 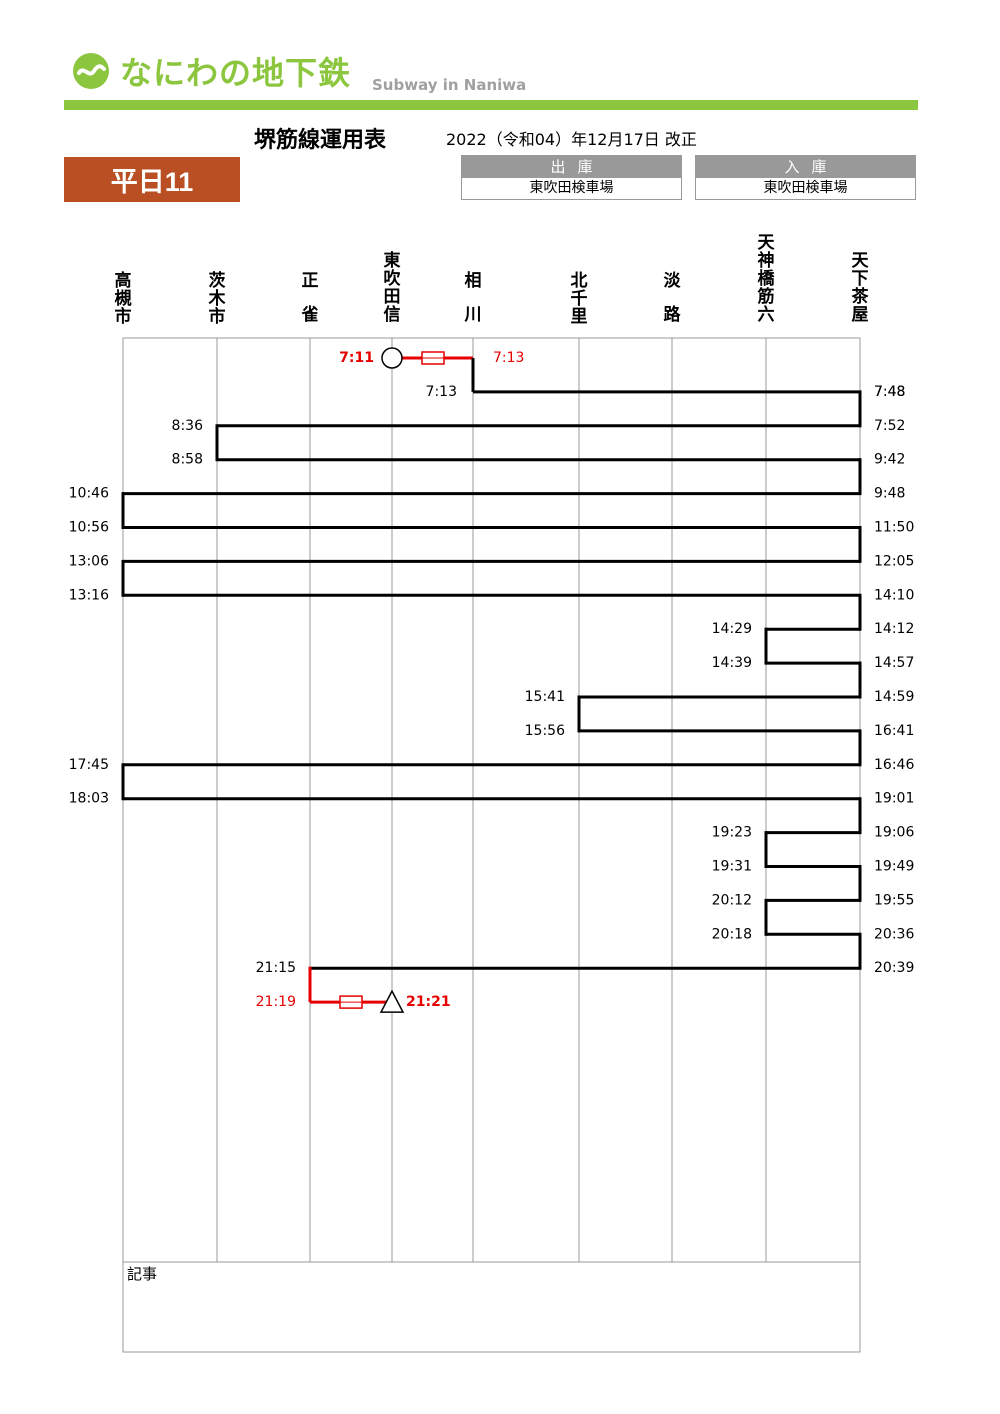 What do you see at coordinates (123, 299) in the screenshot?
I see `station-1: 高槻市` at bounding box center [123, 299].